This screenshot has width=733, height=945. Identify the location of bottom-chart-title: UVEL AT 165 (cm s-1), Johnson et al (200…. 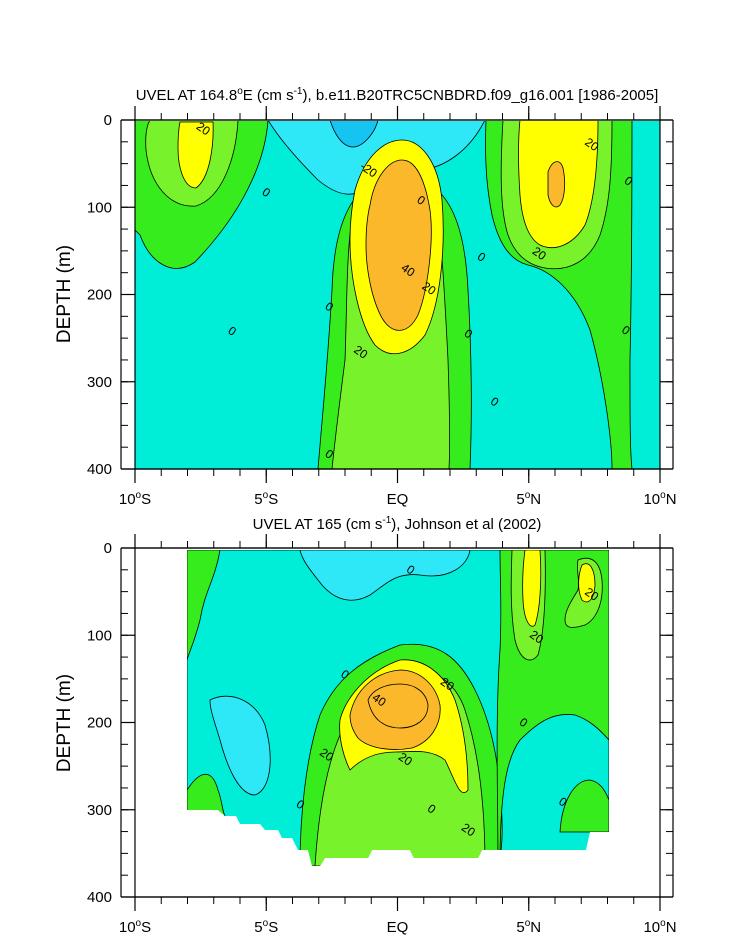
(397, 524).